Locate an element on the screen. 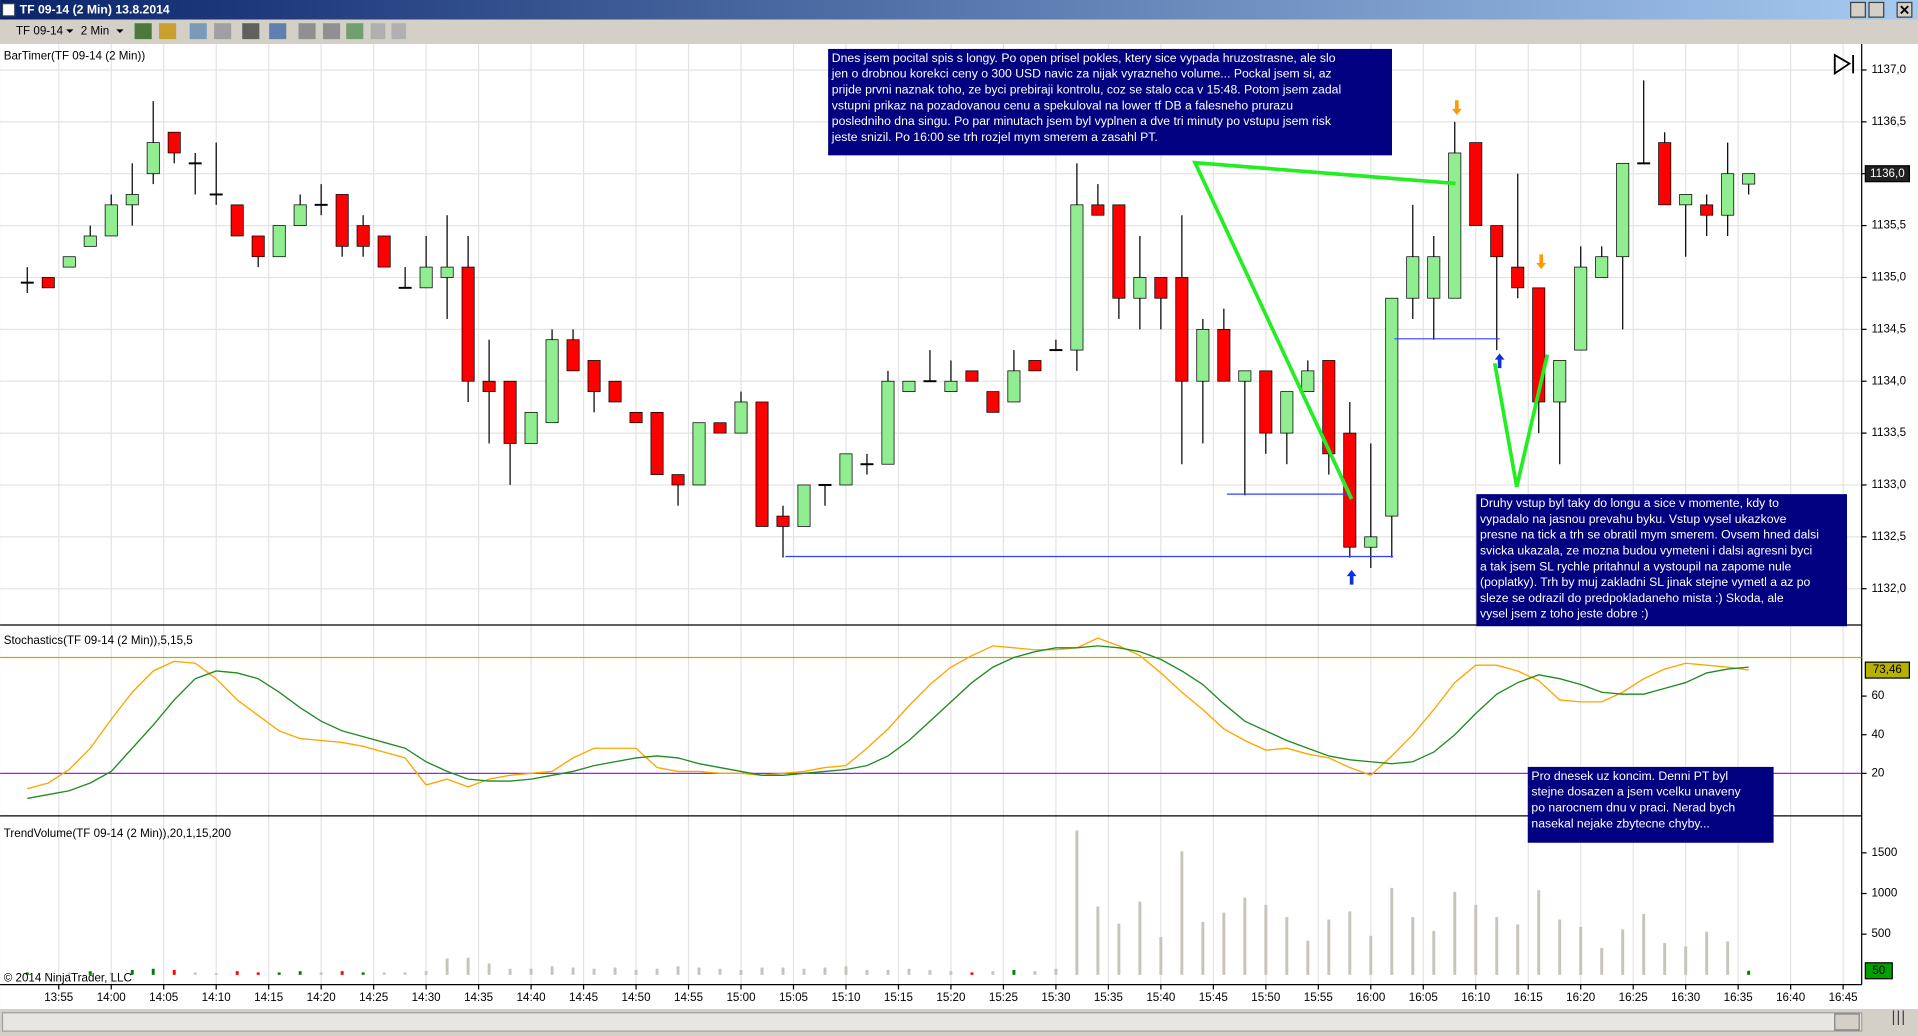  y-tick-label: 1134,0 is located at coordinates (1888, 380).